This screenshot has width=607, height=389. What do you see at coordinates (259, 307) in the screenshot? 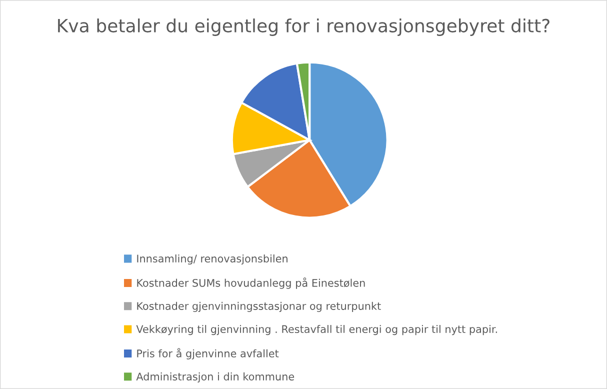
I see `legend-label: Kostnader gjenvinningsstasjonar og returpunkt` at bounding box center [259, 307].